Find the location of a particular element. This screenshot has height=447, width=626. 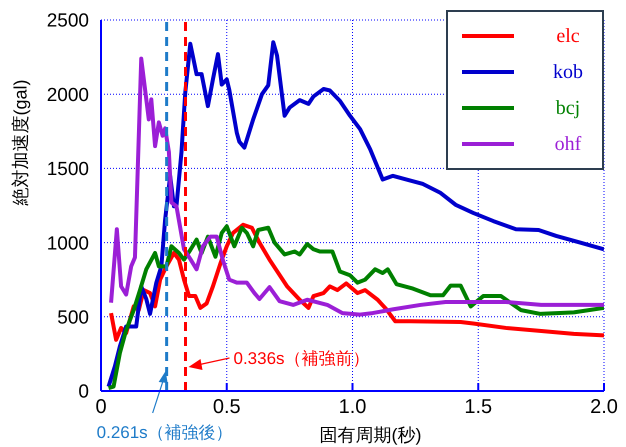

y-tick-label: 1000 is located at coordinates (67, 243).